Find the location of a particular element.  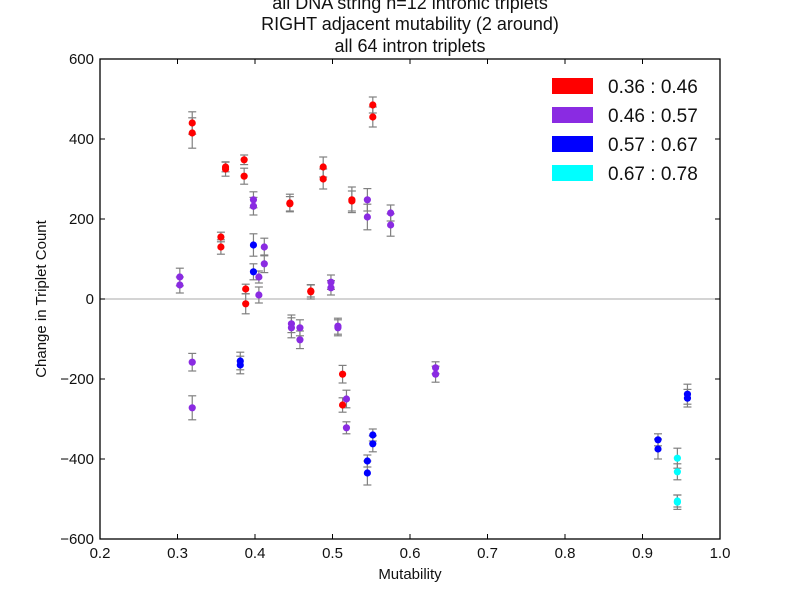

x-tick-label: 0.9 is located at coordinates (642, 553).